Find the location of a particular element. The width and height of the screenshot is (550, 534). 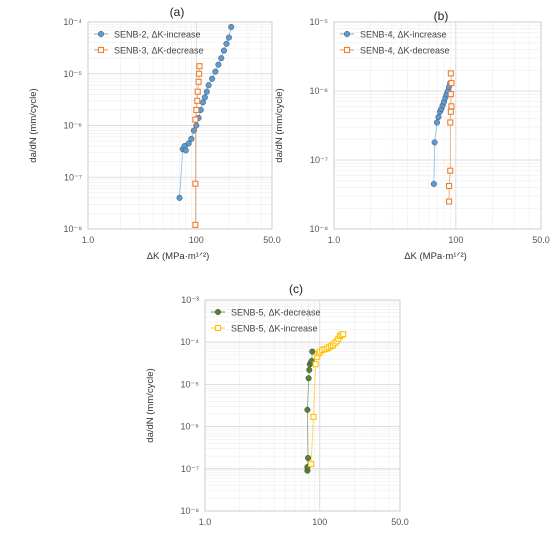

legend: SENB-4, ΔK-increase SENB-4, ΔK-decrease is located at coordinates (395, 43).